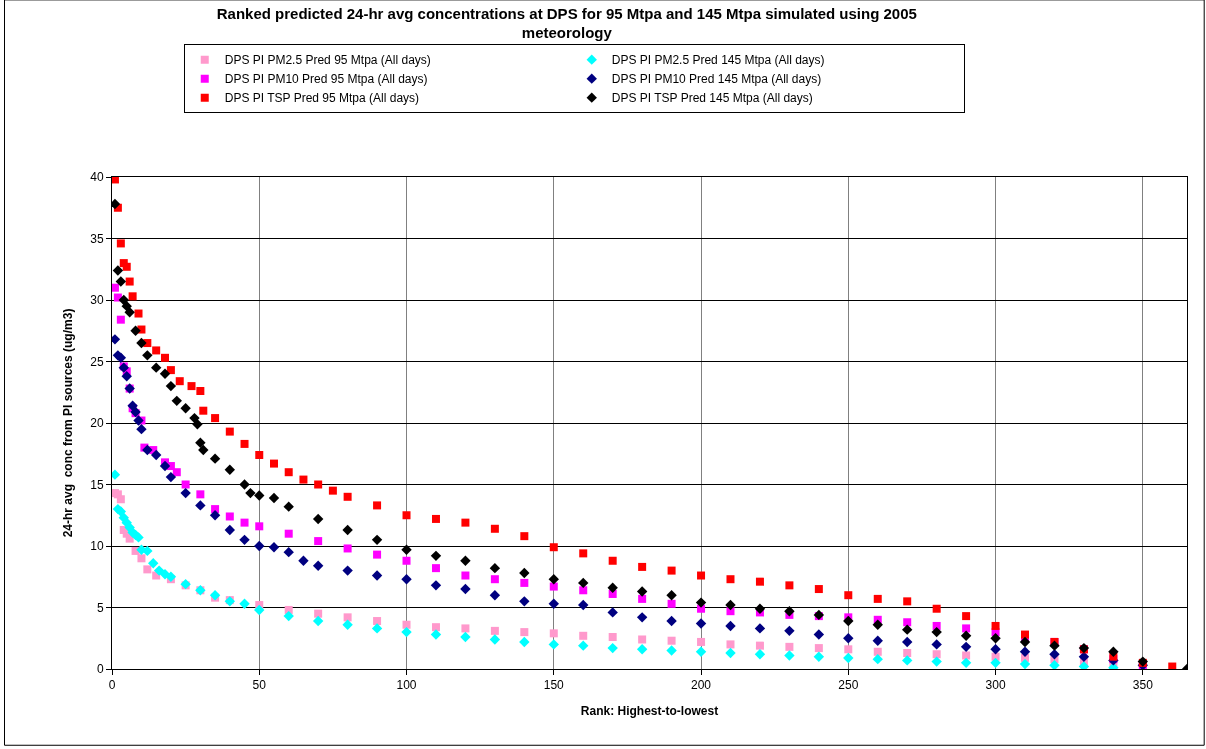  Describe the element at coordinates (259, 685) in the screenshot. I see `x-tick-label: 50` at that location.